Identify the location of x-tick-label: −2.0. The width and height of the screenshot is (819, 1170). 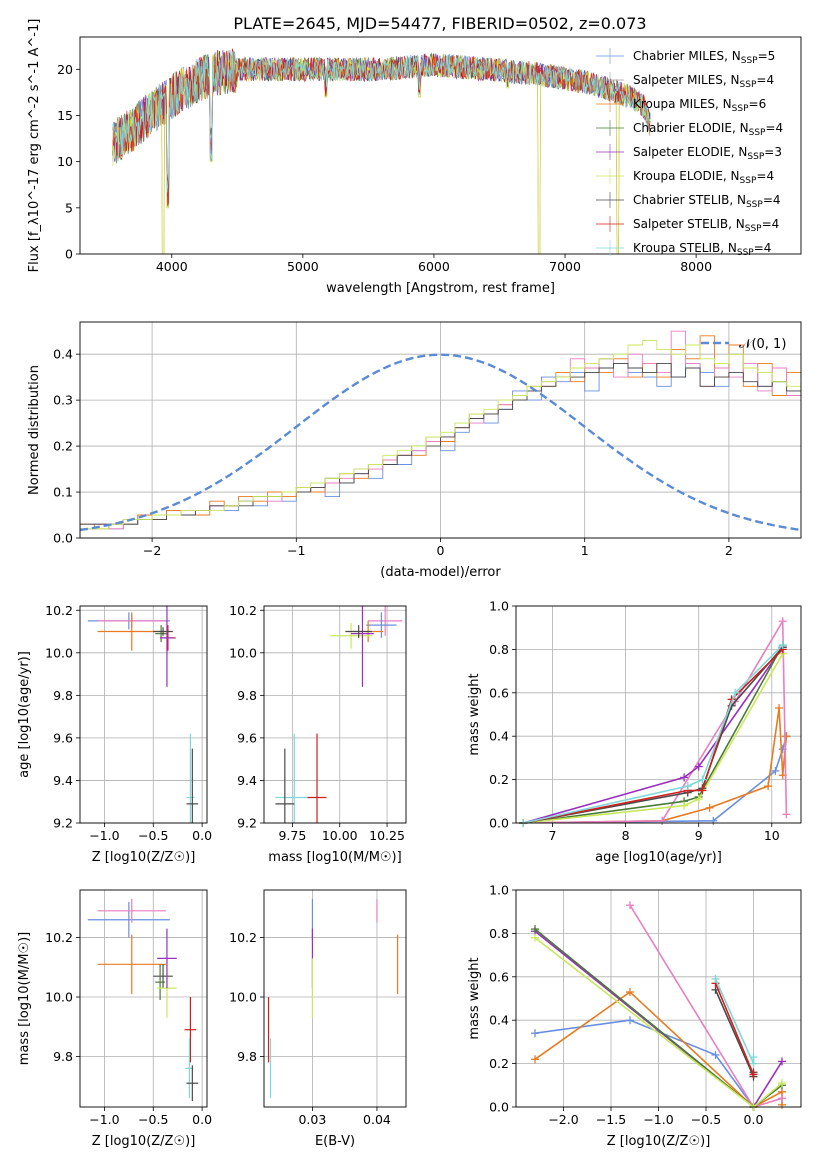
(563, 1119).